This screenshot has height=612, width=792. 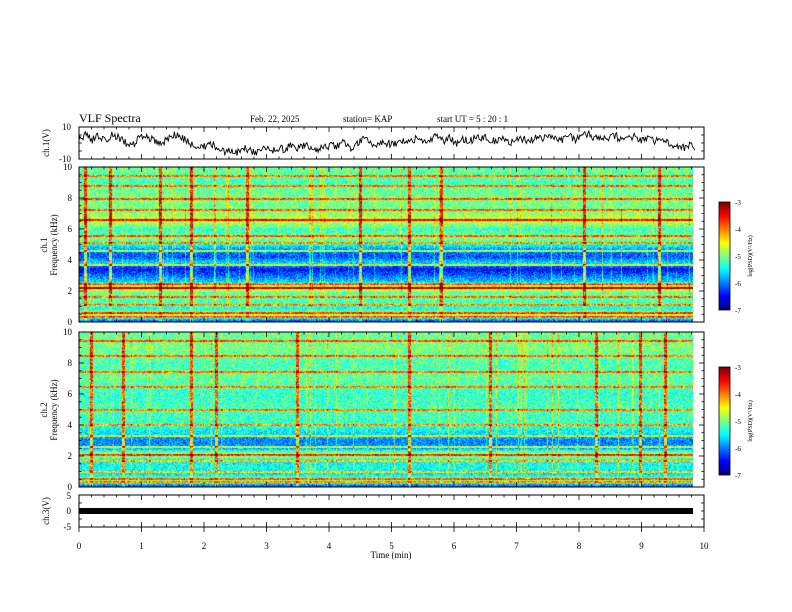 What do you see at coordinates (738, 311) in the screenshot?
I see `colorbar-ch1-tick-minus7: -7` at bounding box center [738, 311].